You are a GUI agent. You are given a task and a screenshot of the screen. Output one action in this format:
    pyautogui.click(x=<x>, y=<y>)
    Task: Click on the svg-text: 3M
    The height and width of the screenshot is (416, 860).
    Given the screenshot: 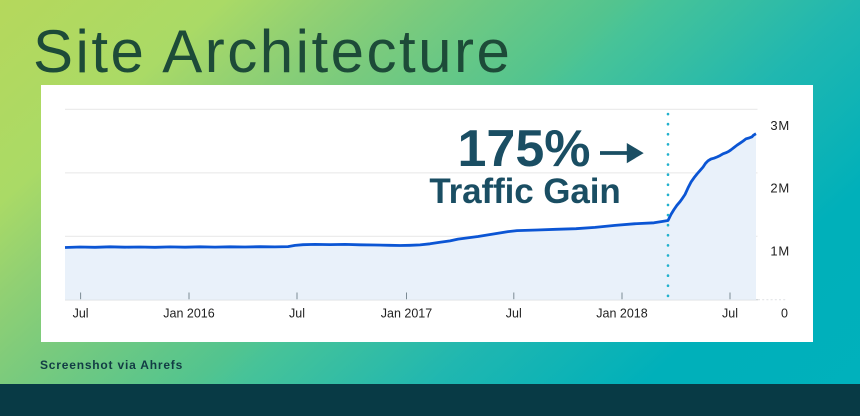 What is the action you would take?
    pyautogui.click(x=780, y=125)
    